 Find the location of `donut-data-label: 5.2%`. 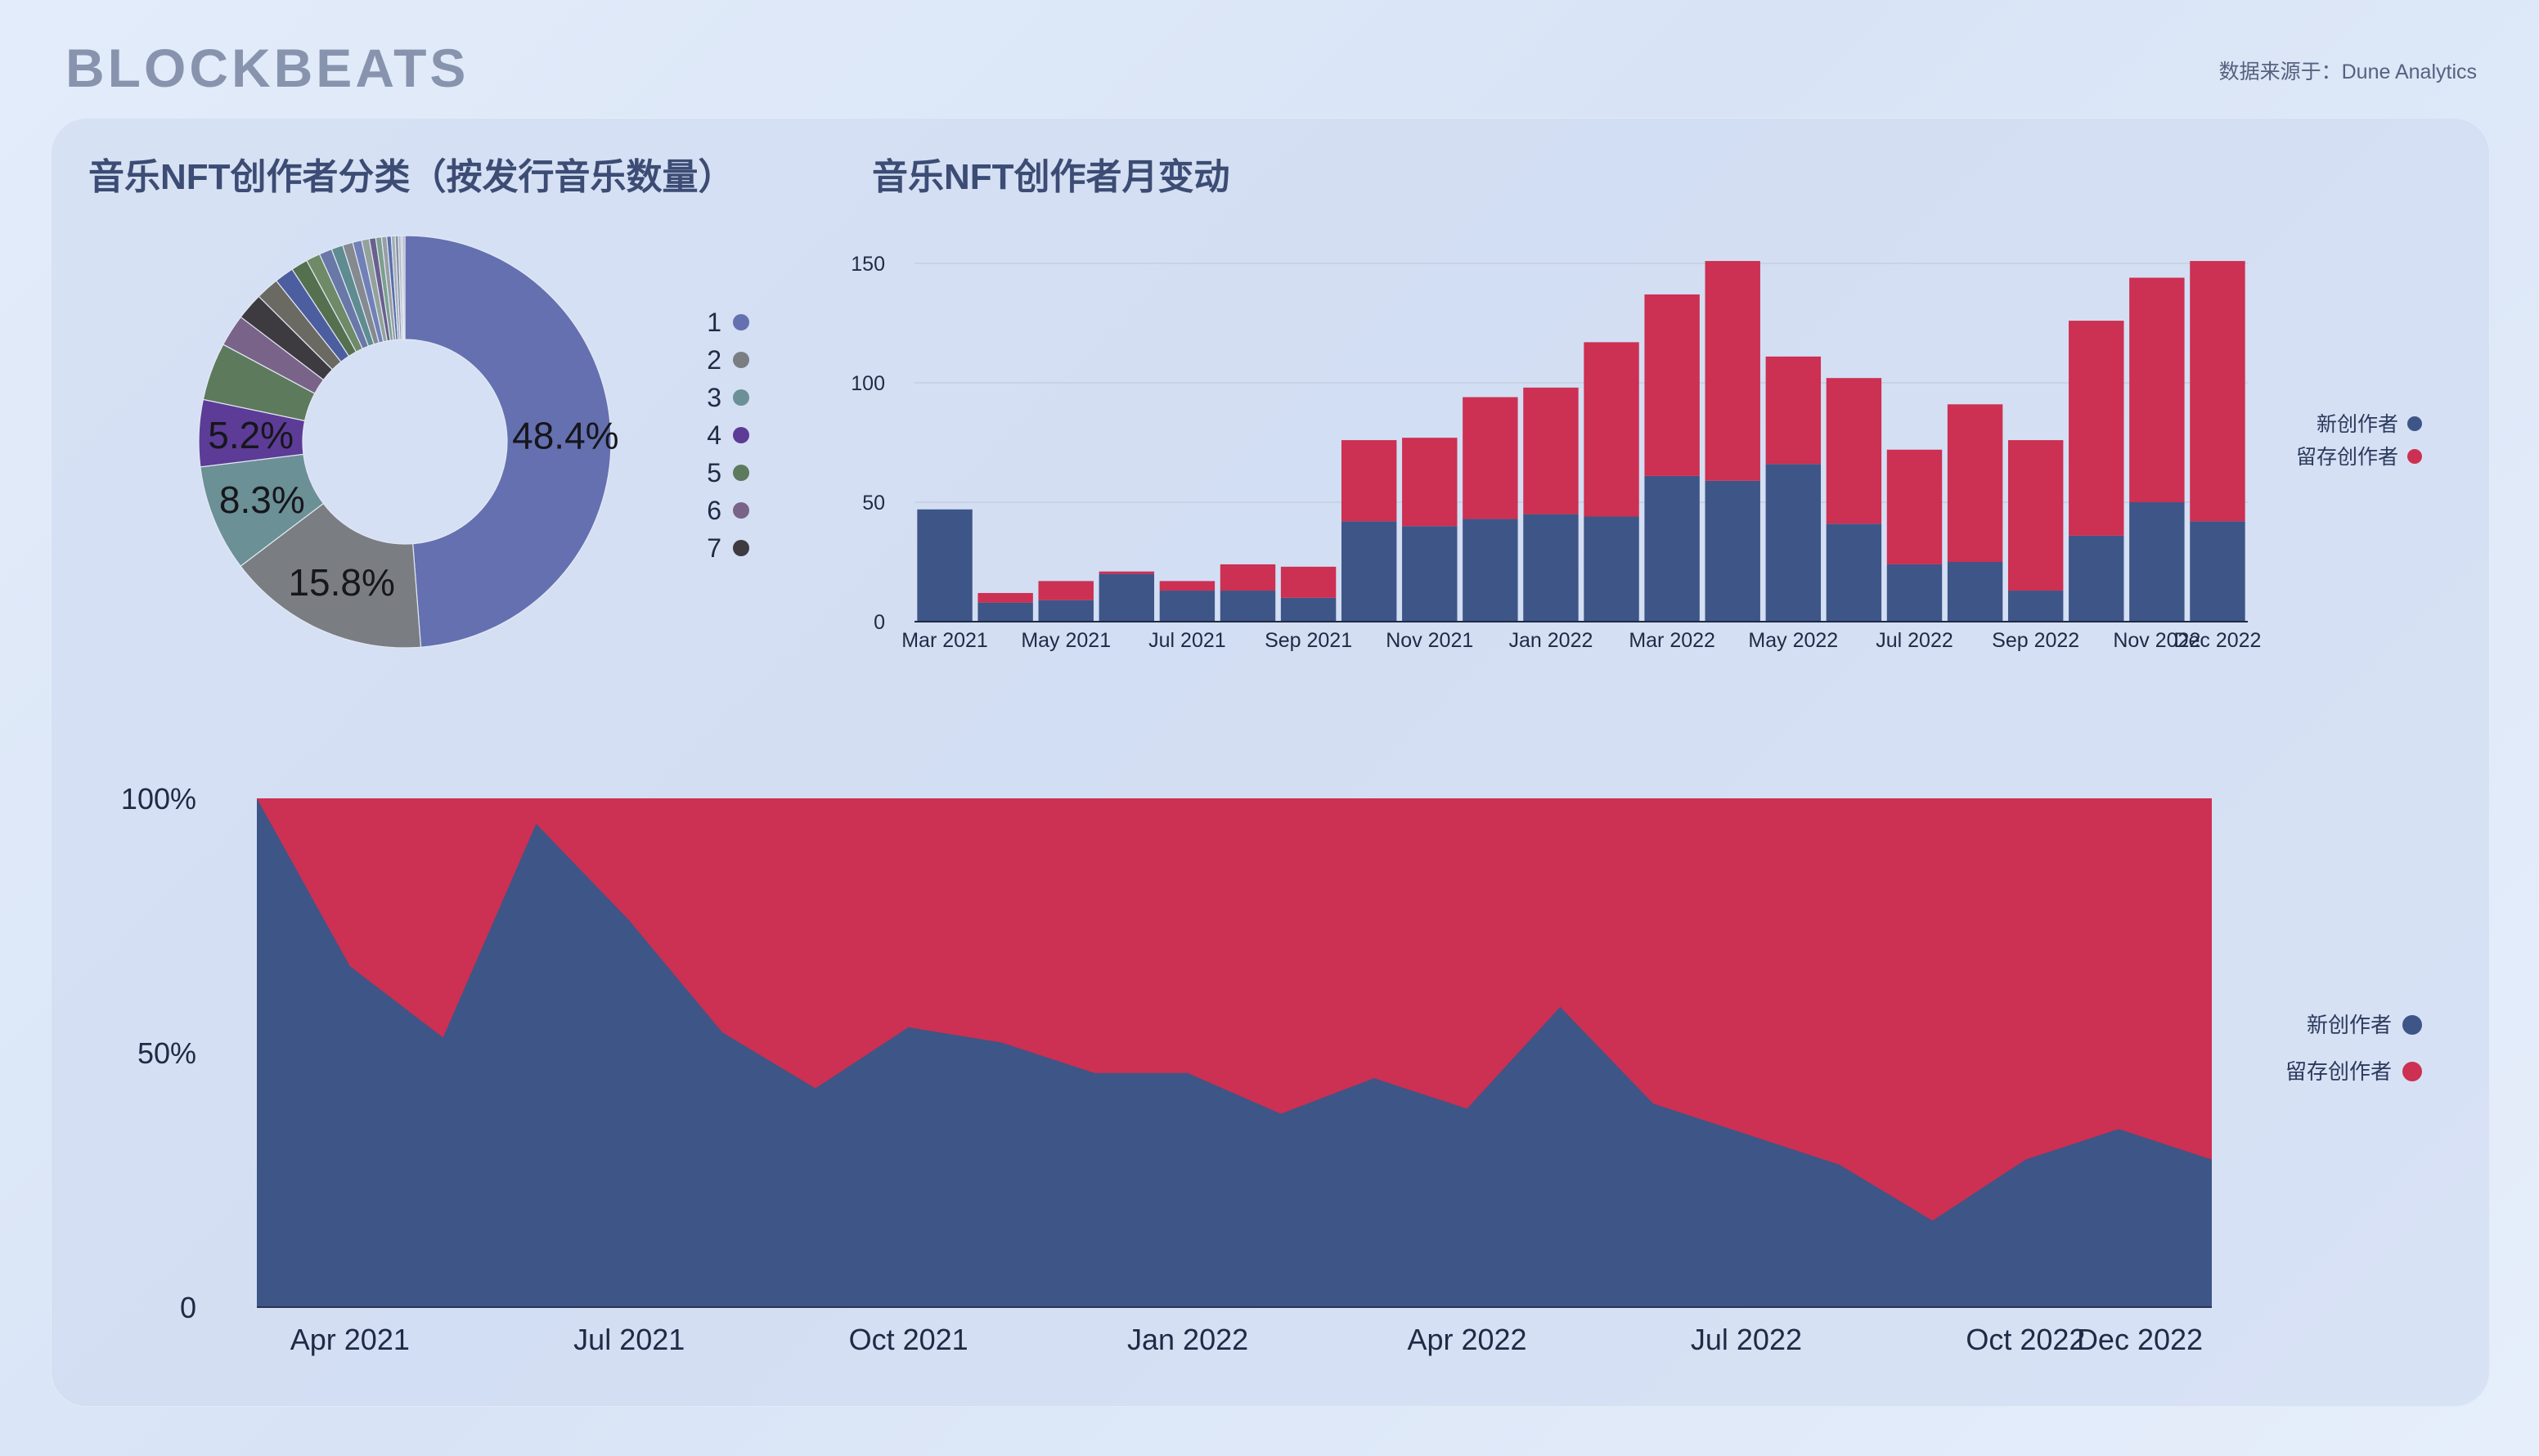

donut-data-label: 5.2% is located at coordinates (251, 435).